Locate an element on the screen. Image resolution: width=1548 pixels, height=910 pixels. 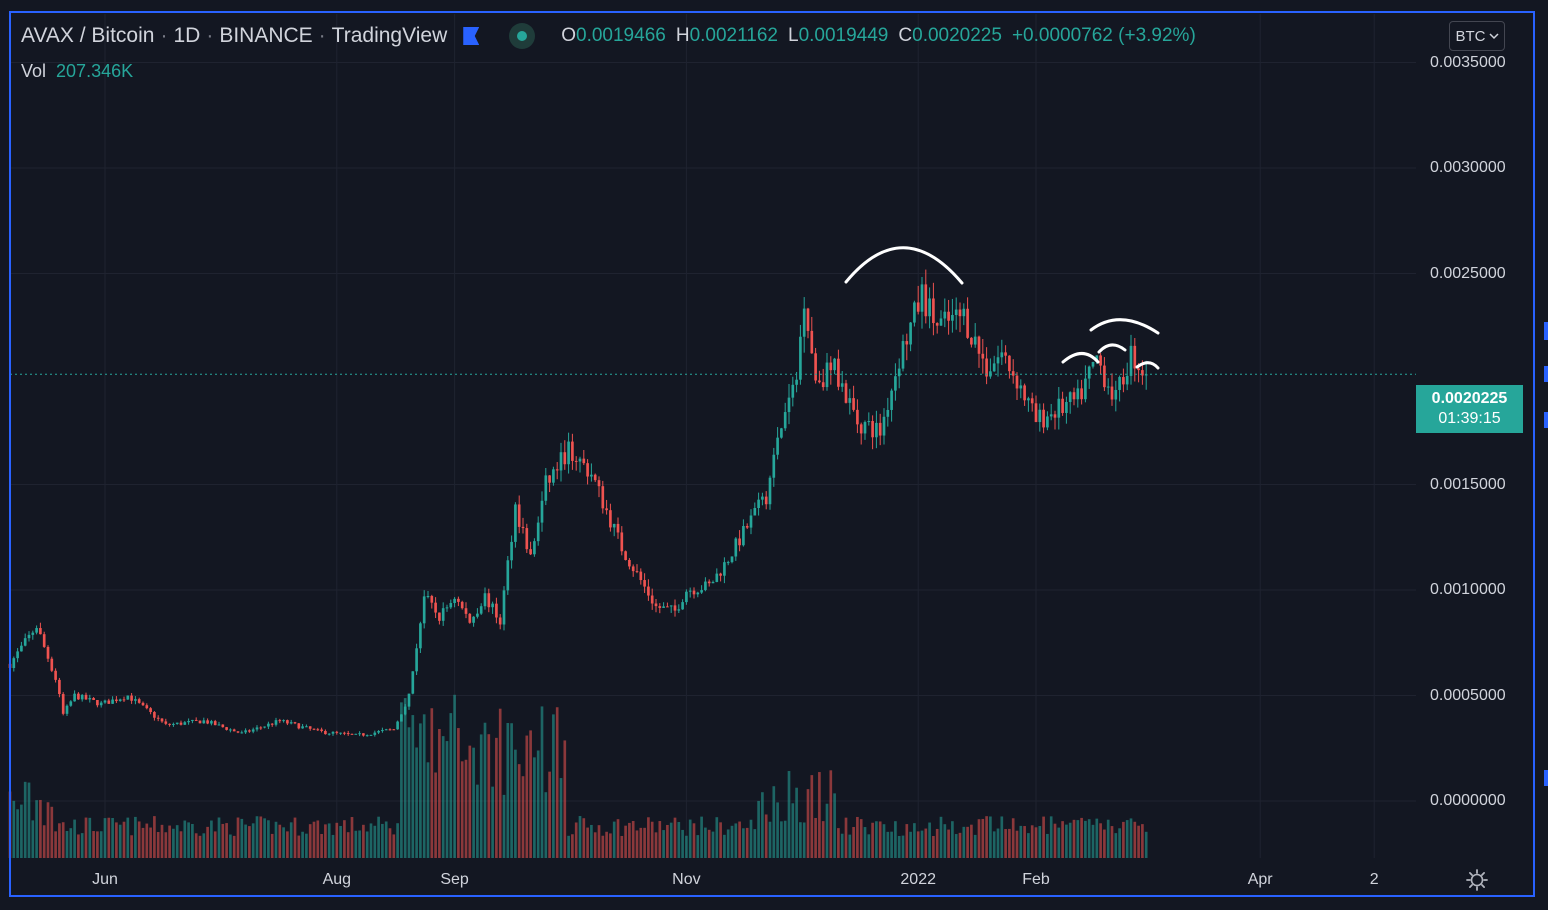
x-tick-label: Apr is located at coordinates (1260, 879).